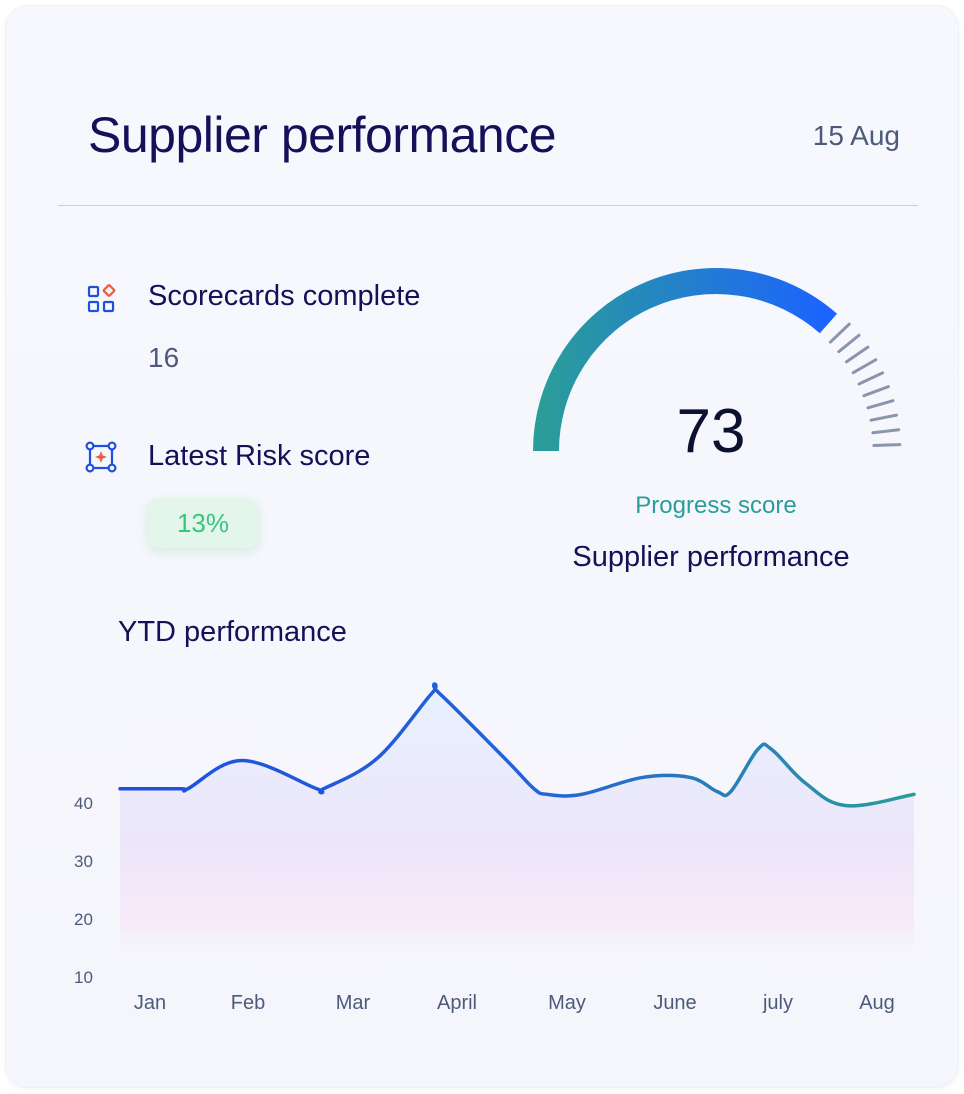 The image size is (964, 1094). I want to click on risk-score-label: Latest Risk score, so click(259, 456).